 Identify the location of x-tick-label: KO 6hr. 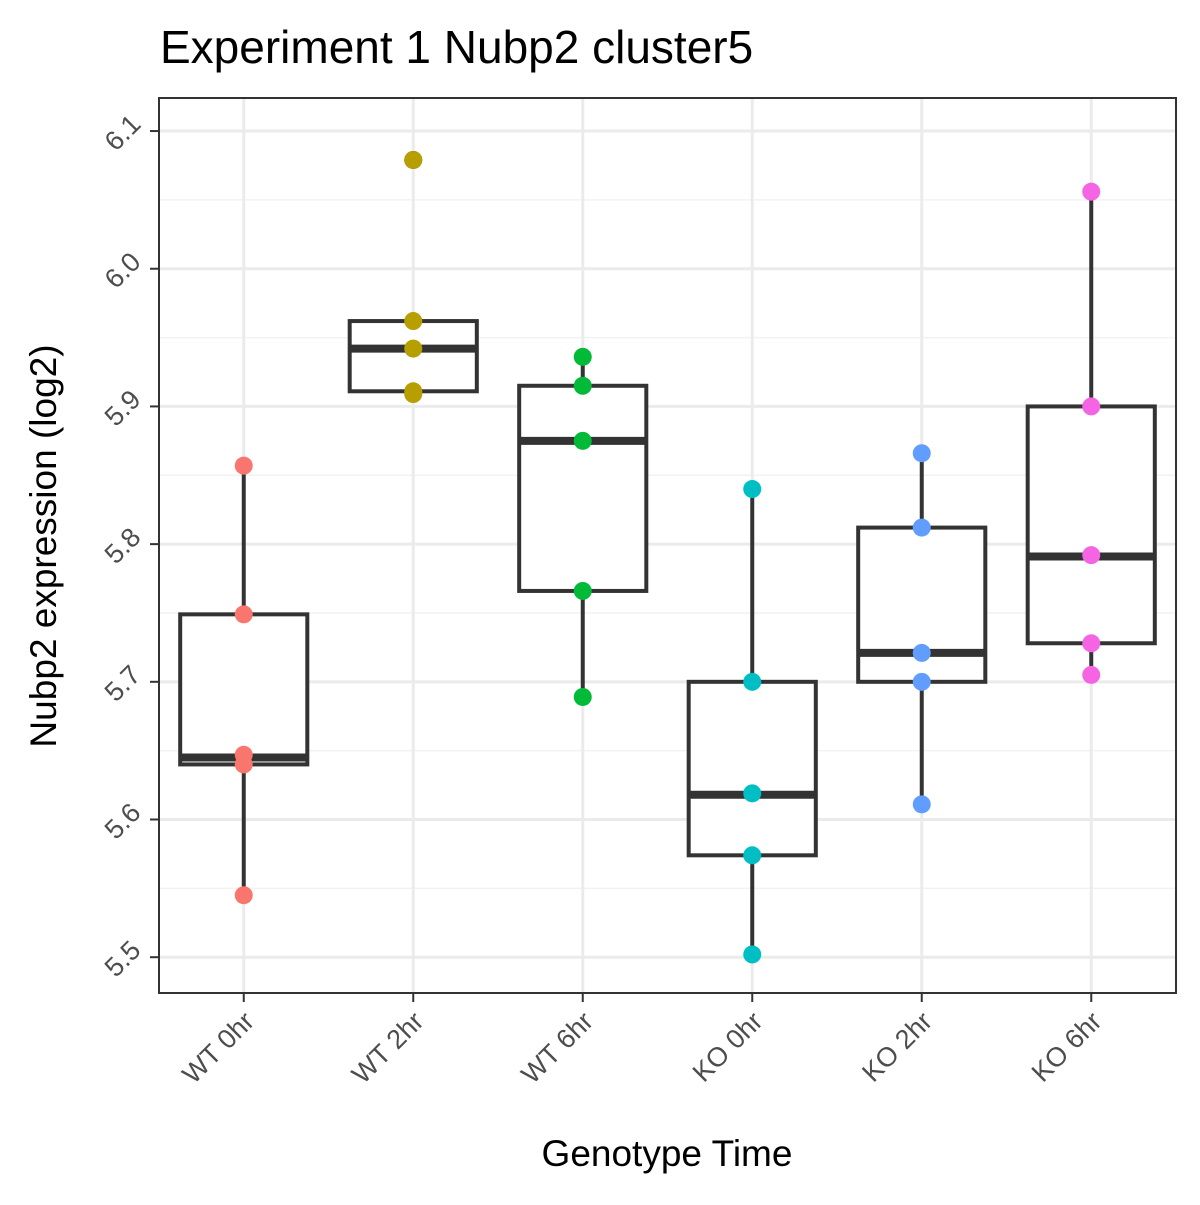
(1067, 1047).